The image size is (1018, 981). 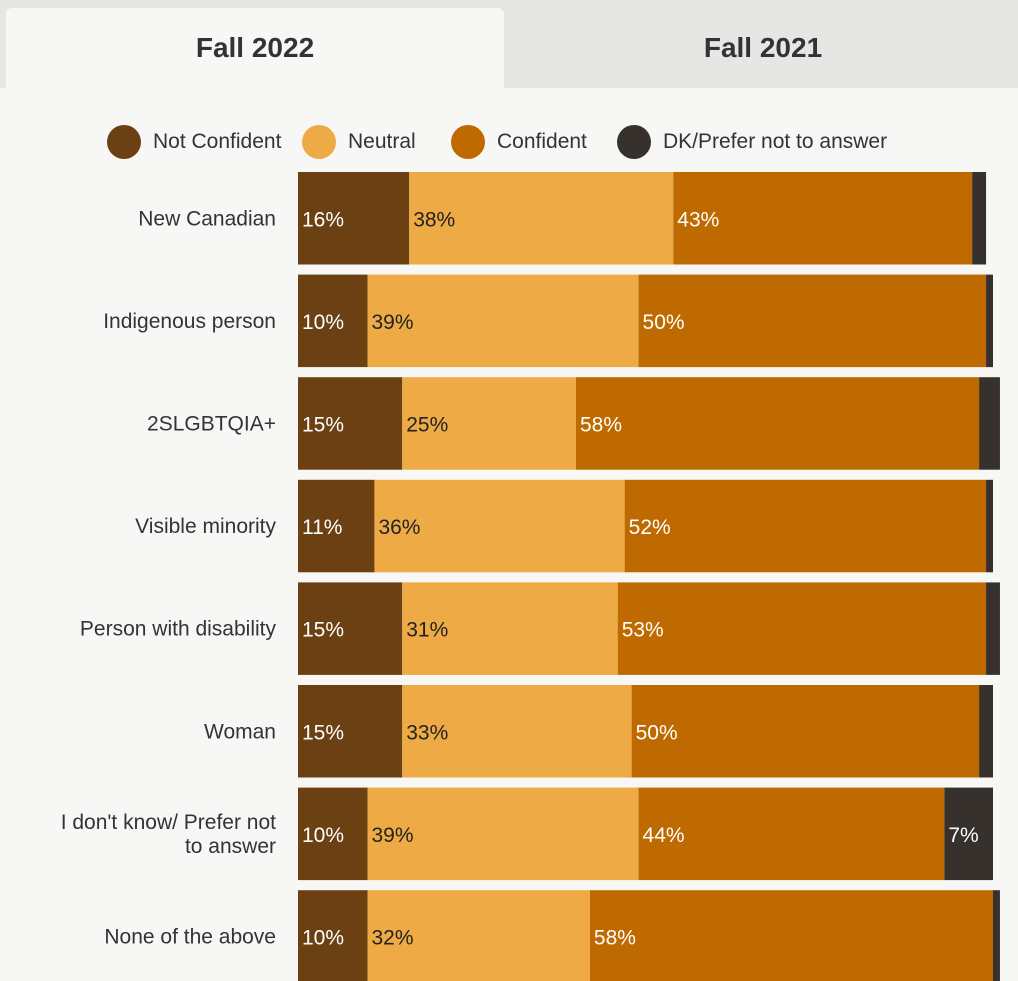 I want to click on bar-confident-person-with-disability, so click(x=802, y=628).